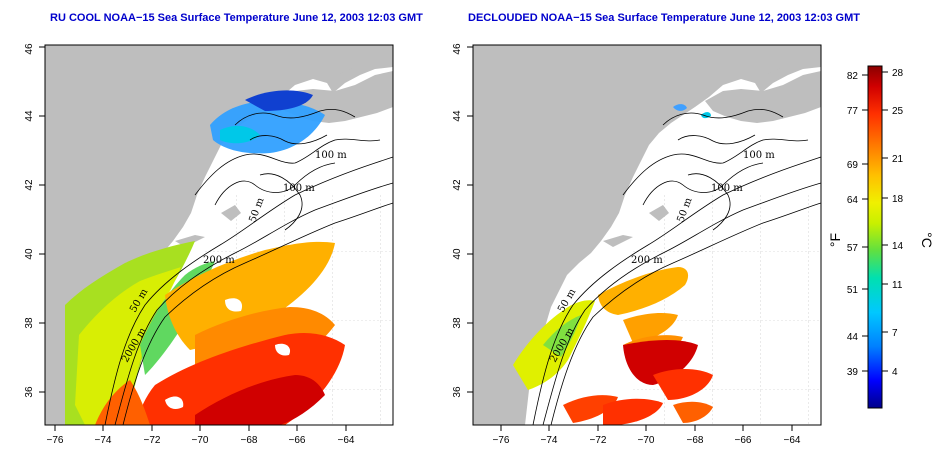  I want to click on sst-patches-right, so click(613, 264).